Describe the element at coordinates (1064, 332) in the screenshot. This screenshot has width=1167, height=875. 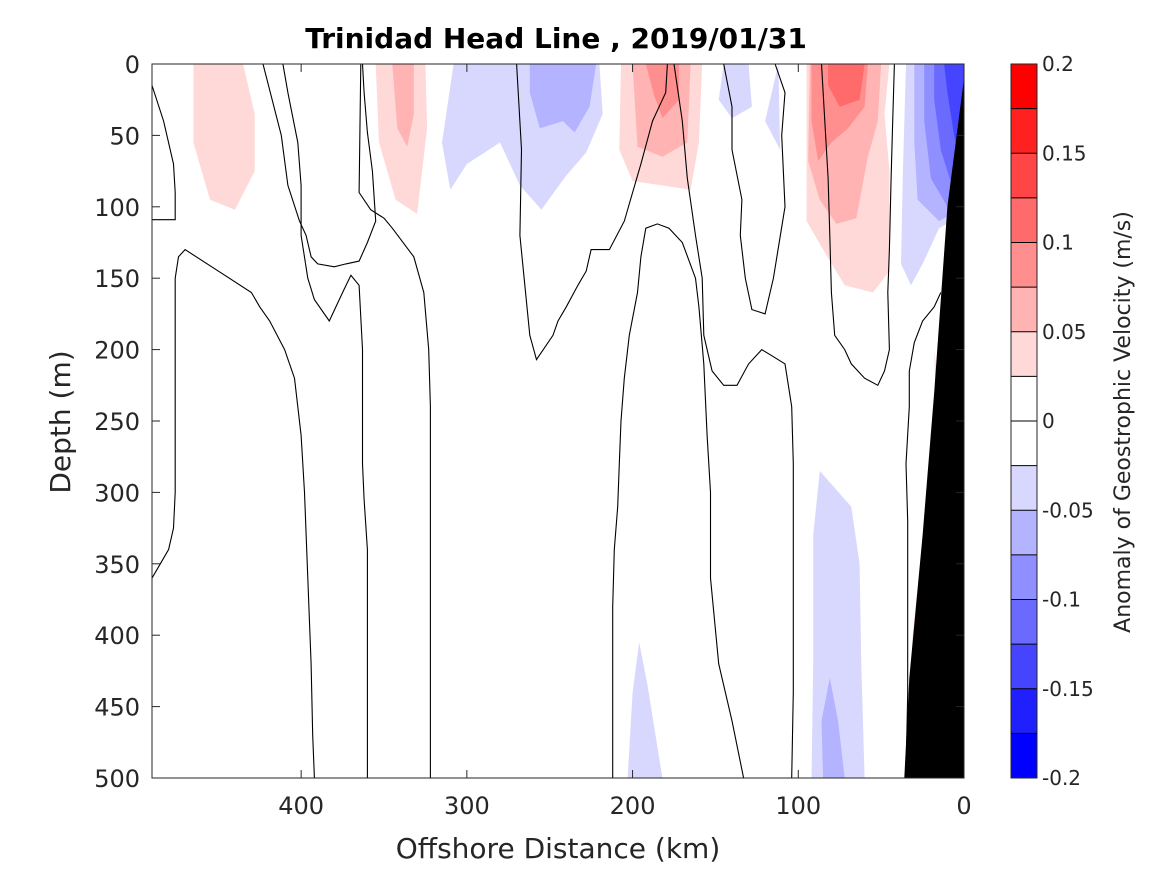
I see `colorbar-tick-label: 0.05` at that location.